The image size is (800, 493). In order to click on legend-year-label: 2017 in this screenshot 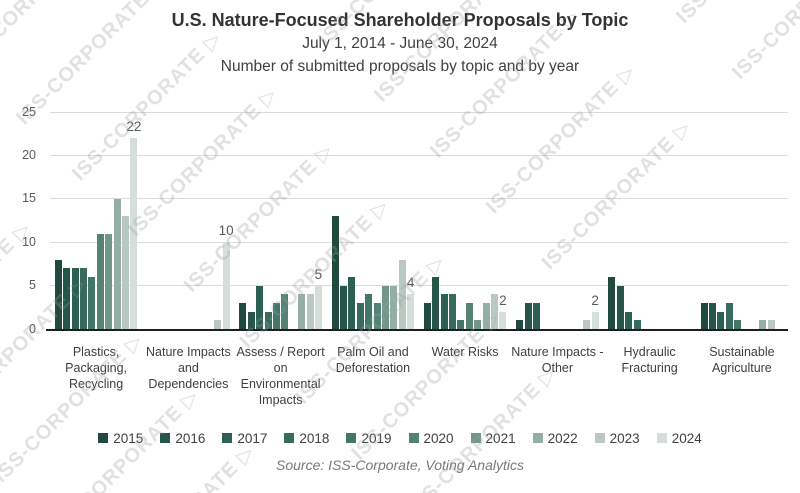, I will do `click(252, 438)`.